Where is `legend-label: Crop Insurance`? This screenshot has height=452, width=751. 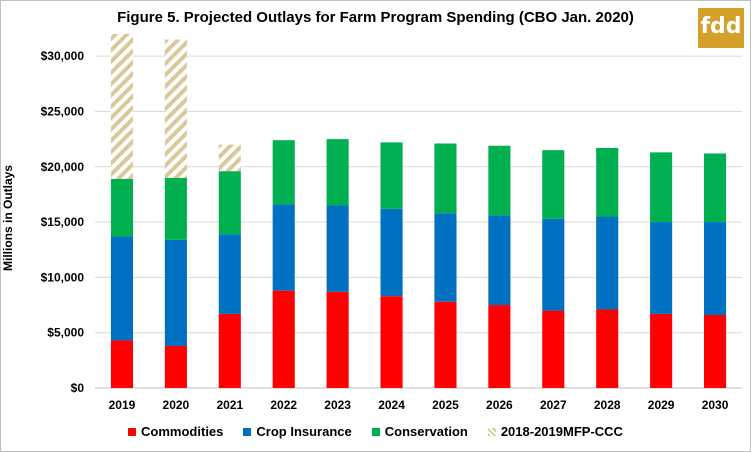 legend-label: Crop Insurance is located at coordinates (304, 431).